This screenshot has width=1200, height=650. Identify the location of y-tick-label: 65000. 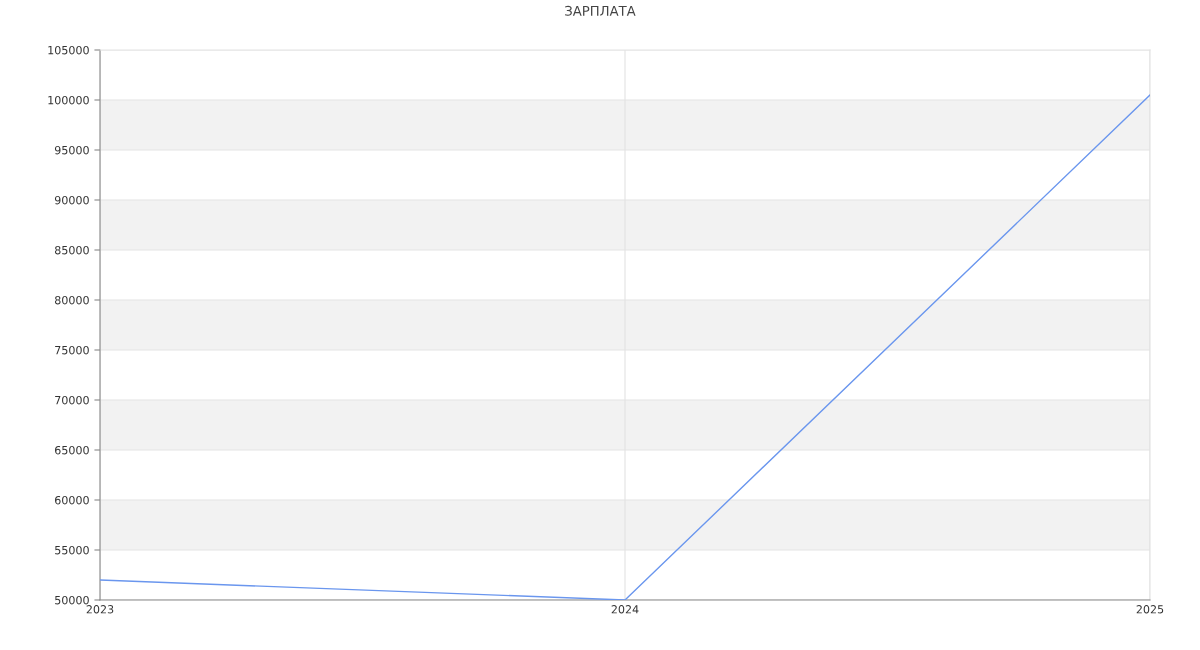
(72, 450).